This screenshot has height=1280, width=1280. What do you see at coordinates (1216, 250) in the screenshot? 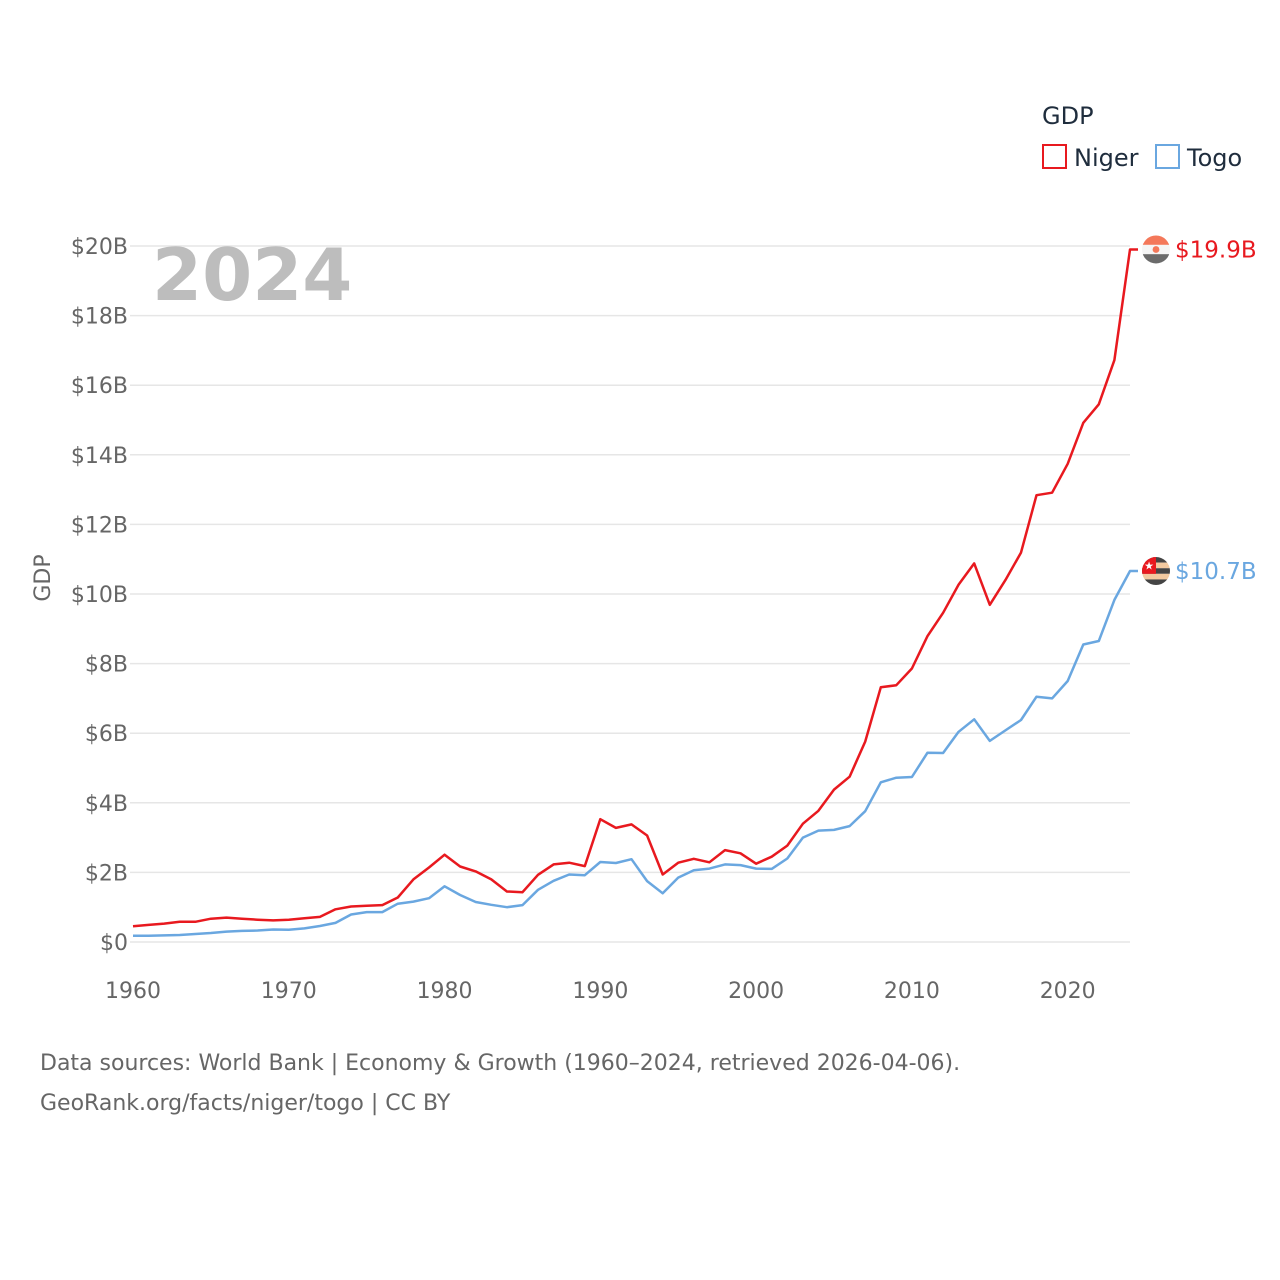
I see `end-value-label-niger: $19.9B` at bounding box center [1216, 250].